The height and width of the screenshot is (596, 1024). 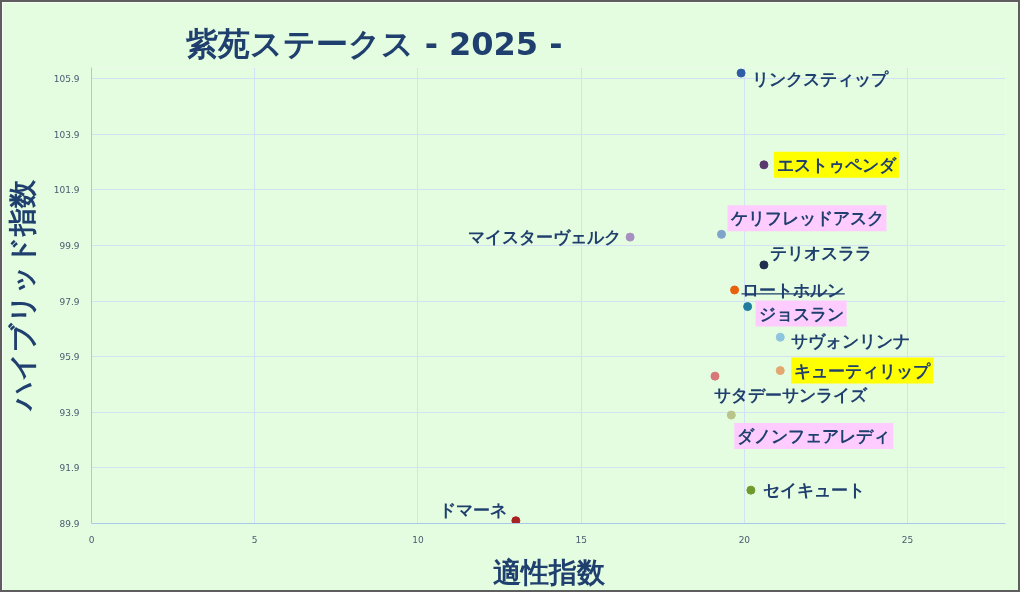 I want to click on x-tick-label: 20, so click(x=744, y=539).